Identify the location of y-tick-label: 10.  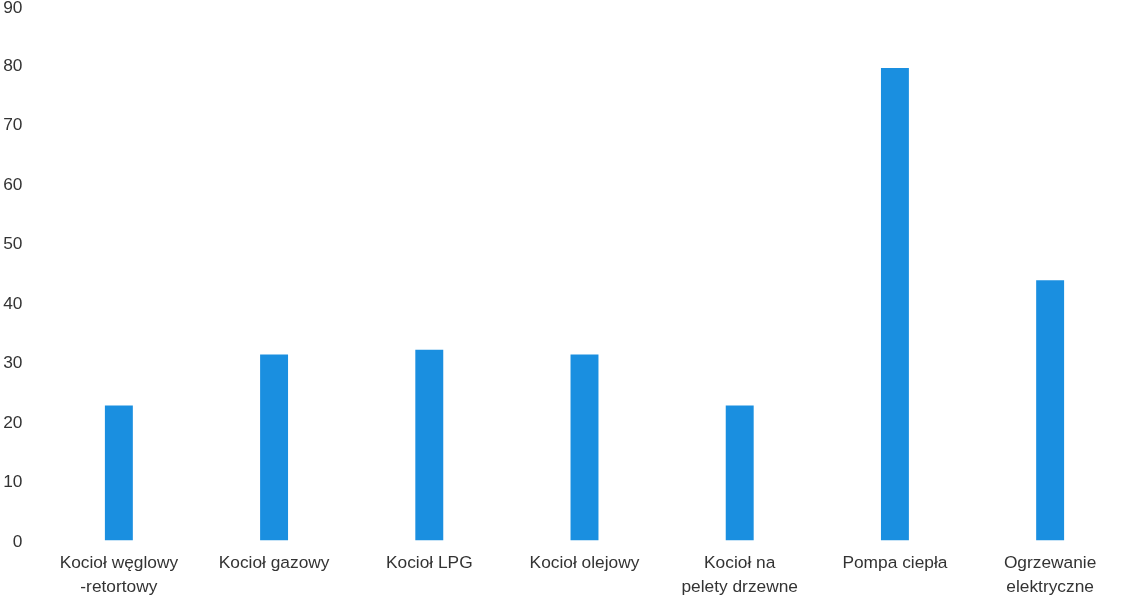
(13, 481).